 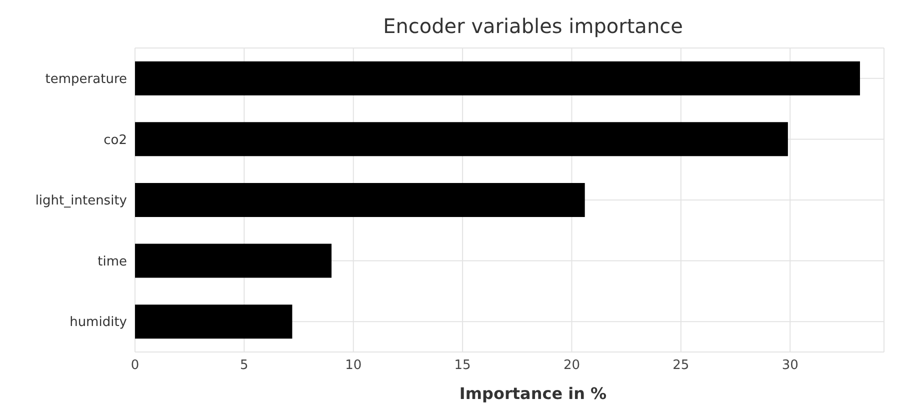 I want to click on x-tick-label: 30, so click(x=790, y=366).